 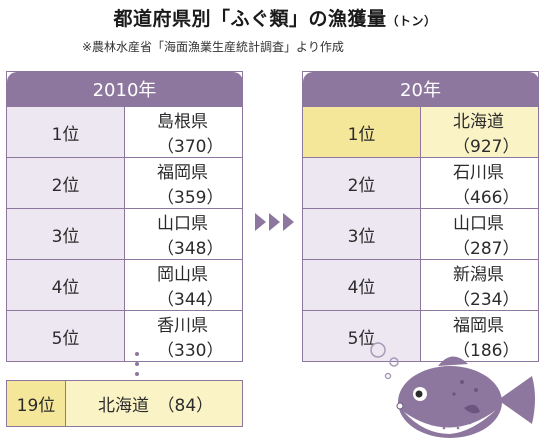 I want to click on prefecture-cell: 山口県（348）, so click(x=183, y=234).